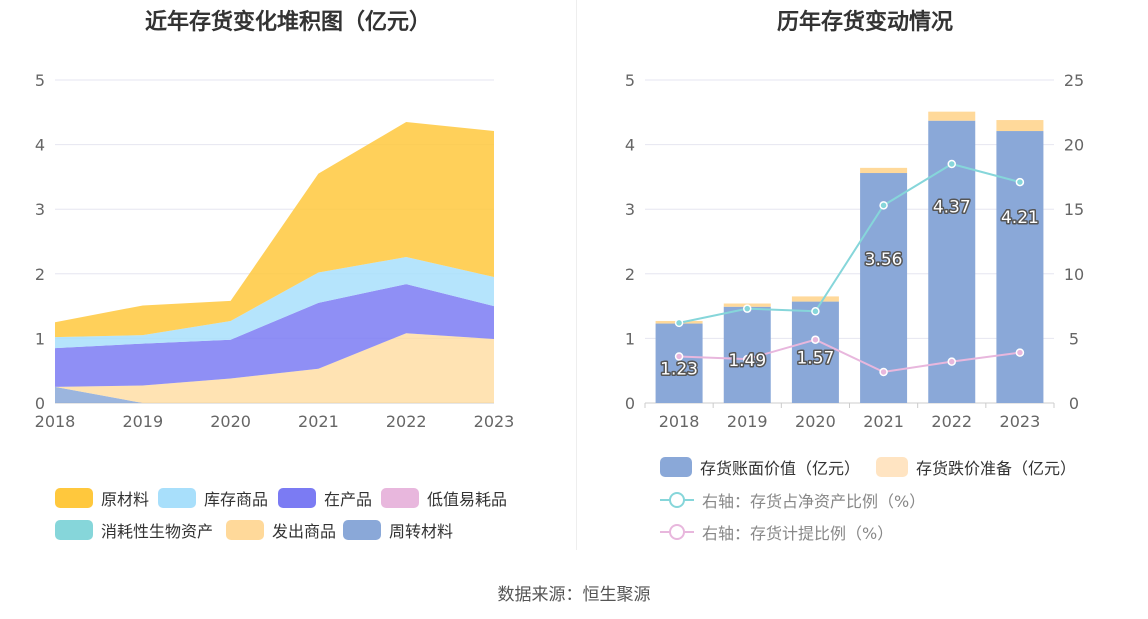 The image size is (1148, 619). I want to click on right-y-tick-label: 2, so click(630, 274).